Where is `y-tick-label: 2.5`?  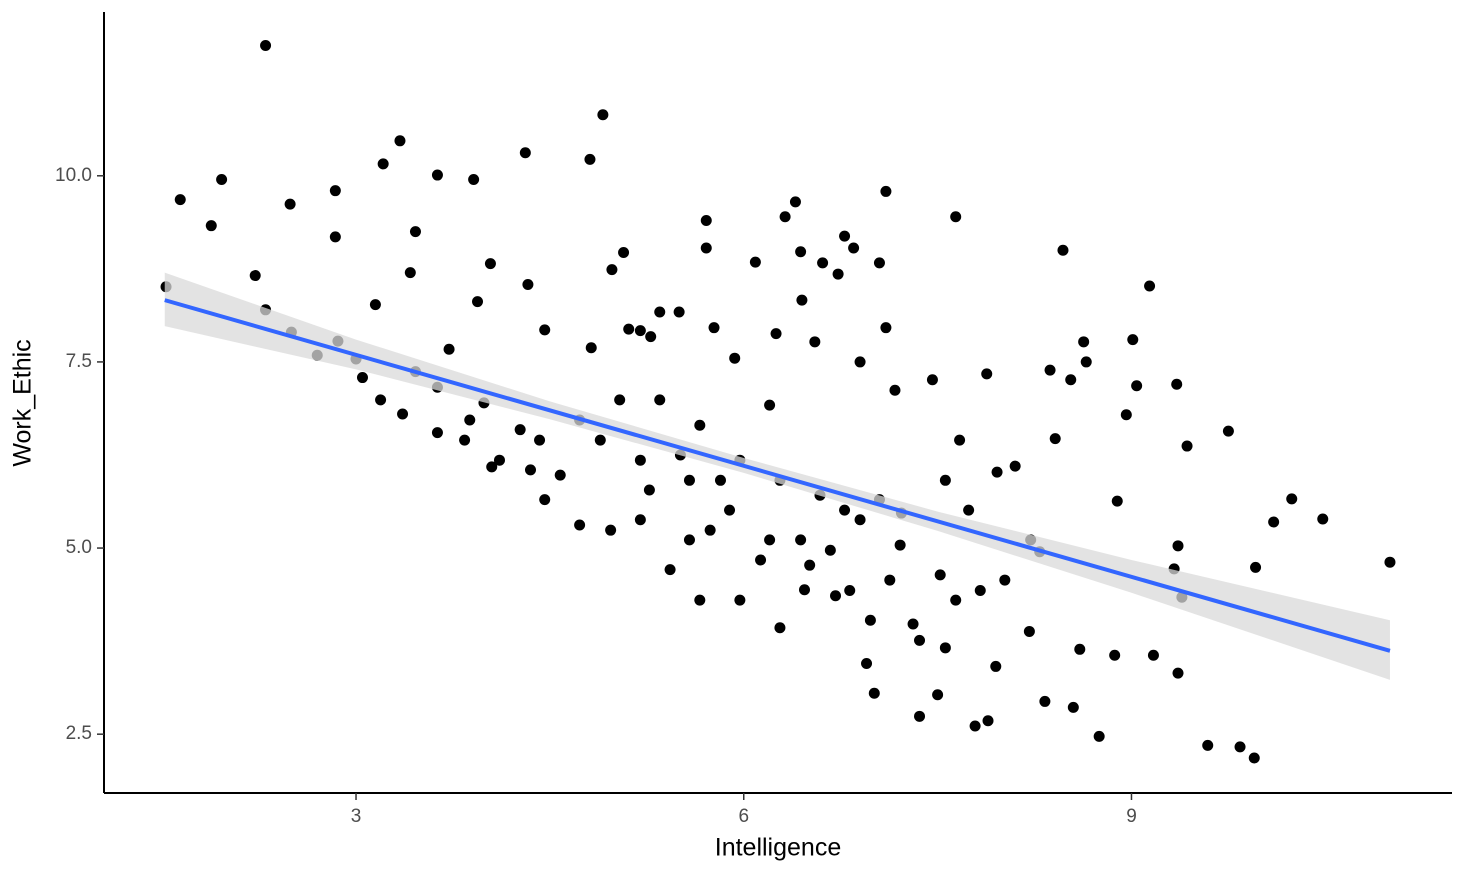
y-tick-label: 2.5 is located at coordinates (79, 733).